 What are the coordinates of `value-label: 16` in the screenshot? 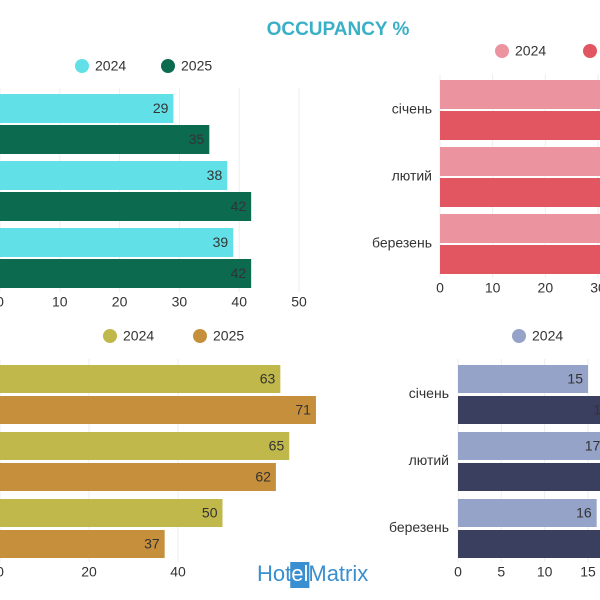 It's located at (584, 513).